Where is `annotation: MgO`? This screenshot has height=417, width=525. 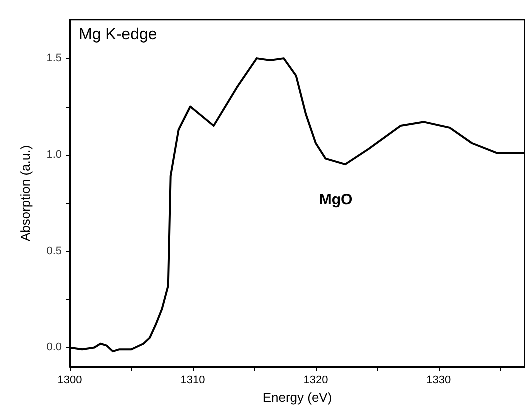 annotation: MgO is located at coordinates (336, 200).